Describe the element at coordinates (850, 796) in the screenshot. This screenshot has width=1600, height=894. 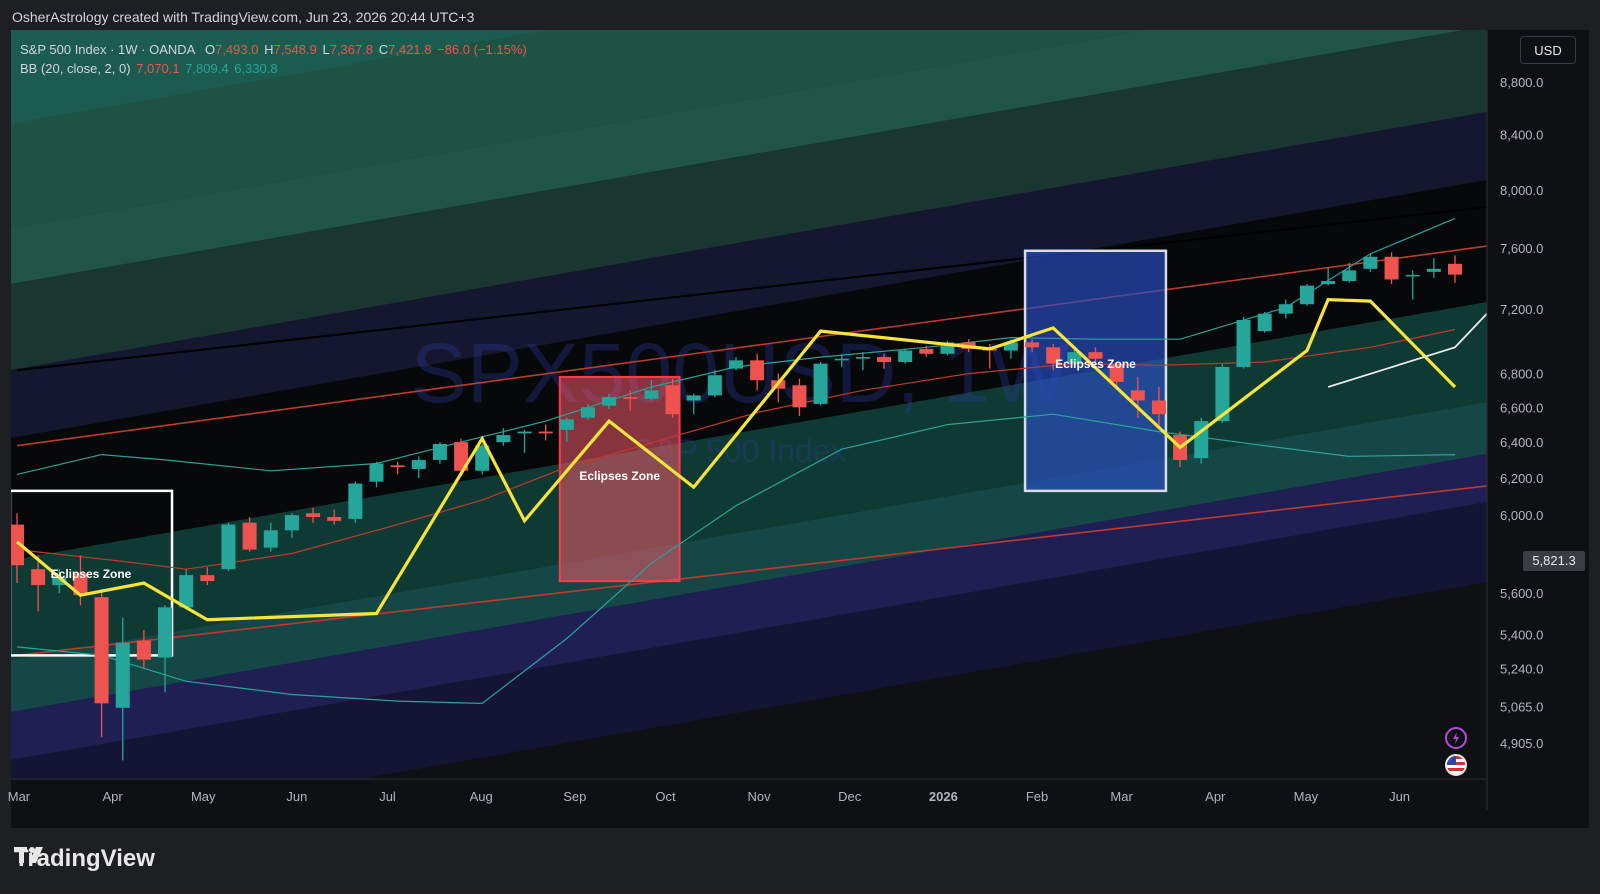
I see `x-tick-label: Dec` at that location.